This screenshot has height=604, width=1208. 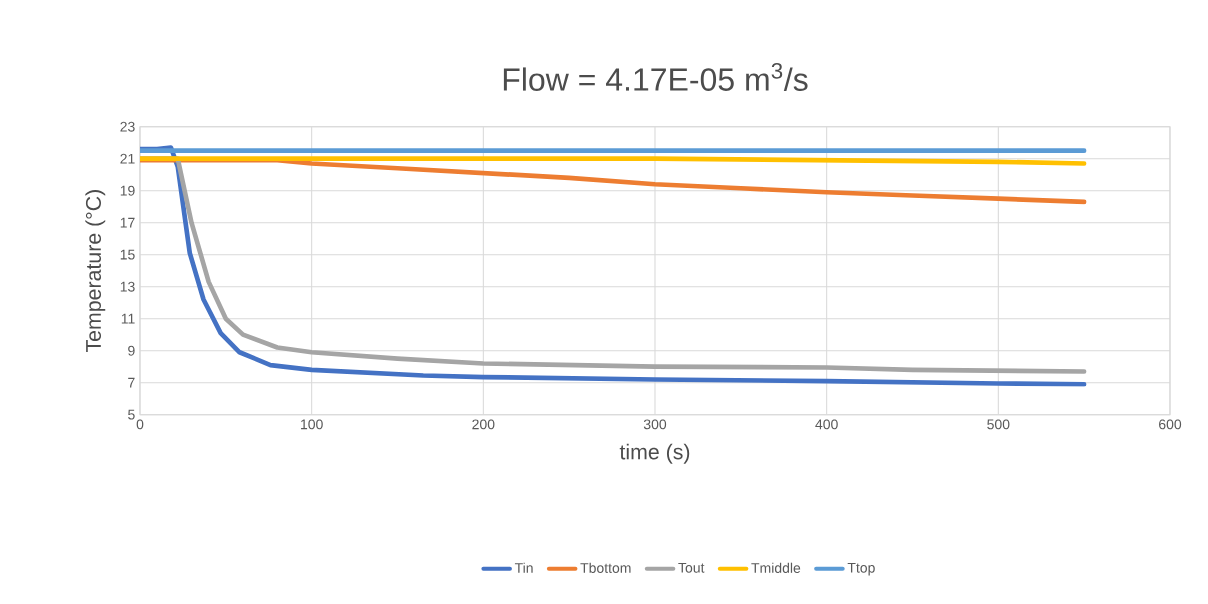 I want to click on legend-label: Tmiddle, so click(x=776, y=567).